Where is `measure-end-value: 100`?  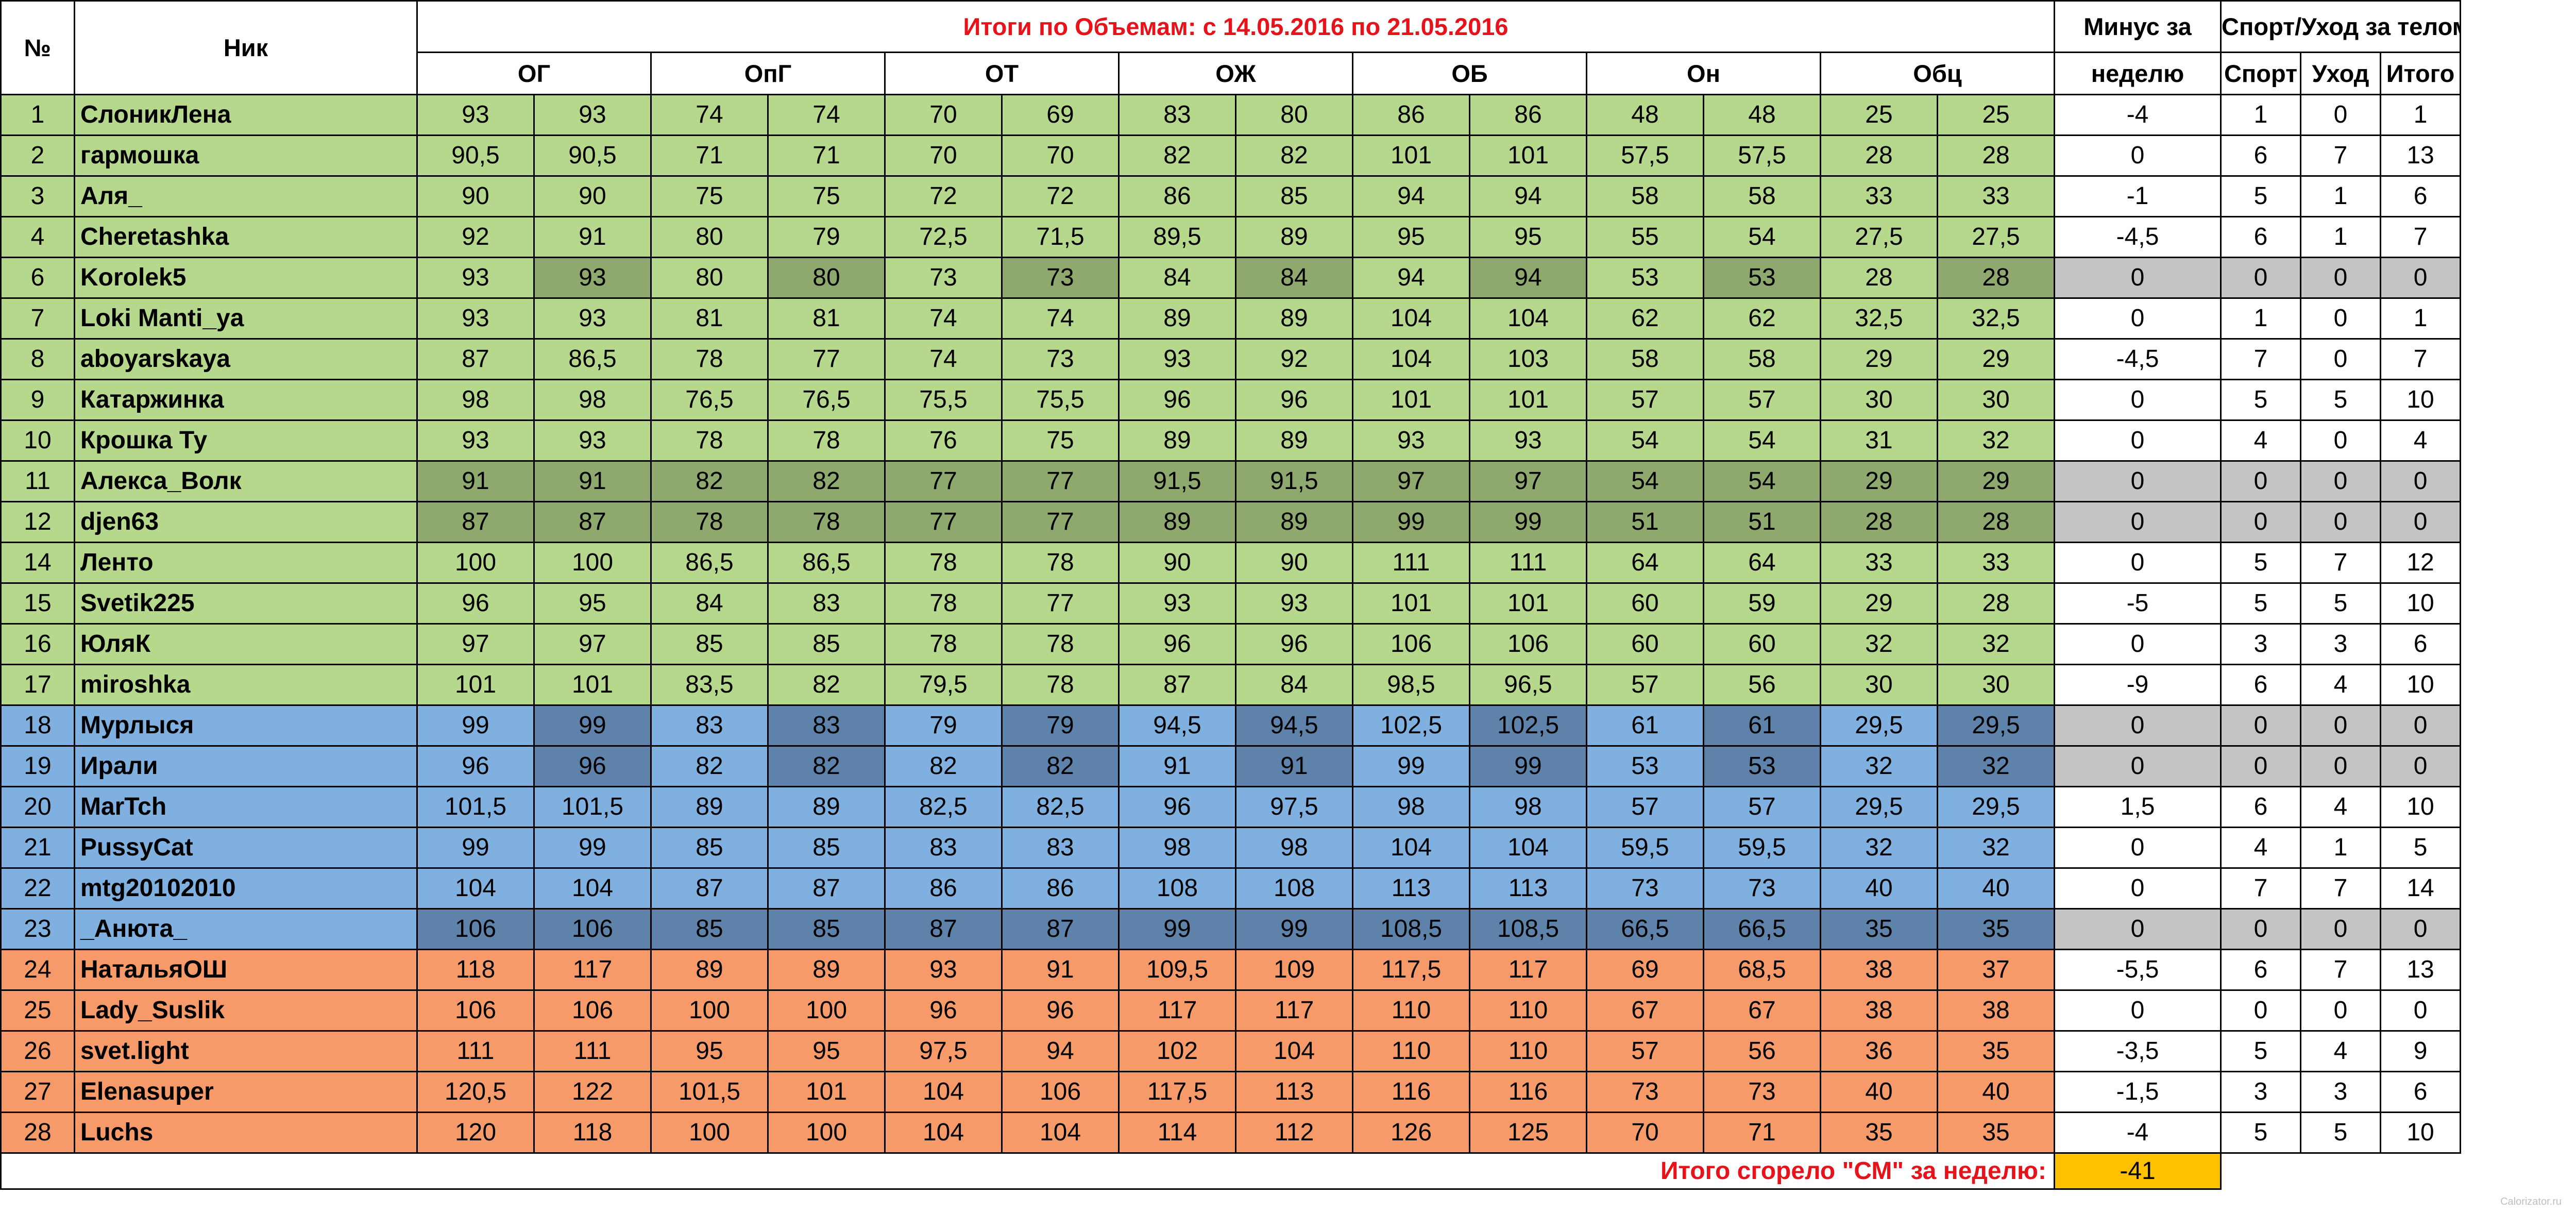
measure-end-value: 100 is located at coordinates (592, 563).